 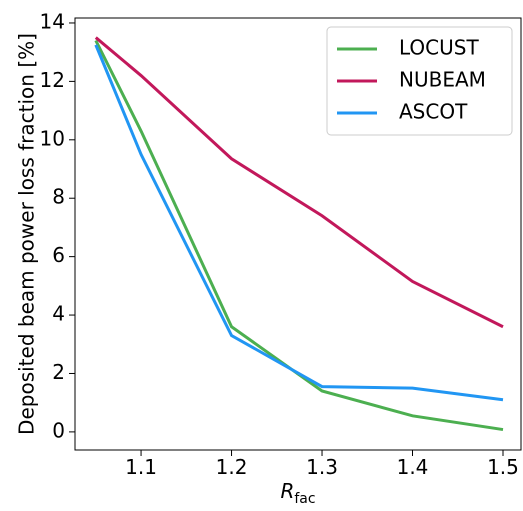 What do you see at coordinates (52, 138) in the screenshot?
I see `y-tick-label: 10` at bounding box center [52, 138].